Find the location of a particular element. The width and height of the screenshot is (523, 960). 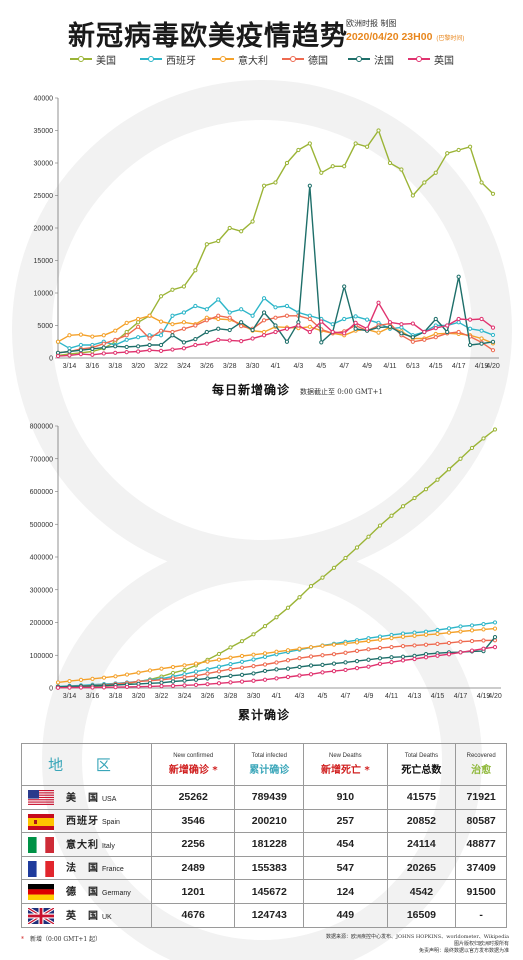

country-name-cn: 西班牙 is located at coordinates (82, 822).